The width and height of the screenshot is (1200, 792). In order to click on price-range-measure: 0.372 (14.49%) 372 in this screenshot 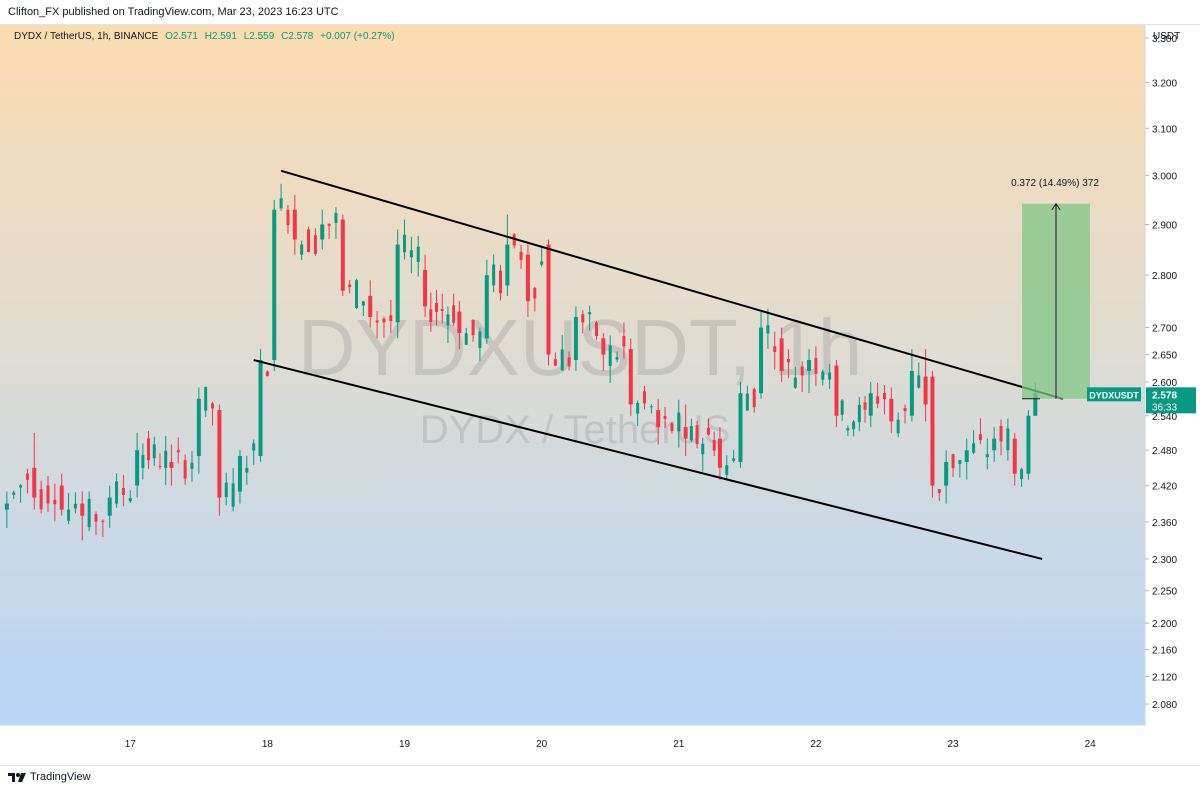, I will do `click(1055, 289)`.